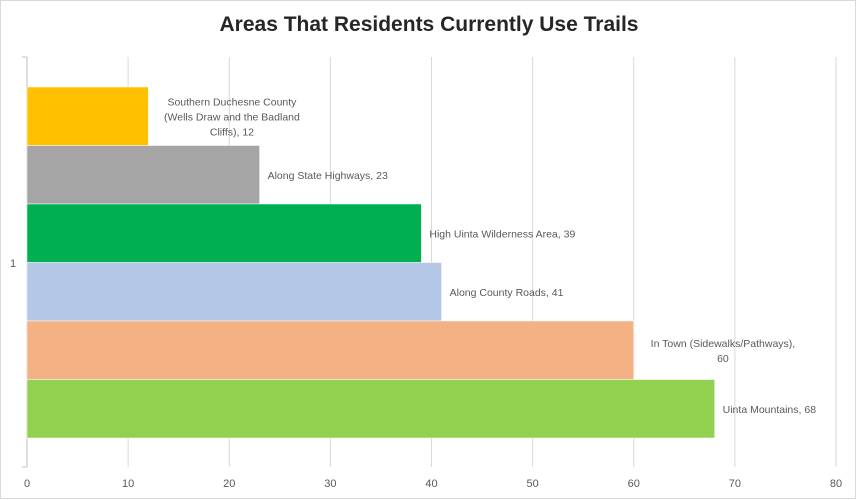 The image size is (856, 500). I want to click on x-tick-label: 50, so click(533, 484).